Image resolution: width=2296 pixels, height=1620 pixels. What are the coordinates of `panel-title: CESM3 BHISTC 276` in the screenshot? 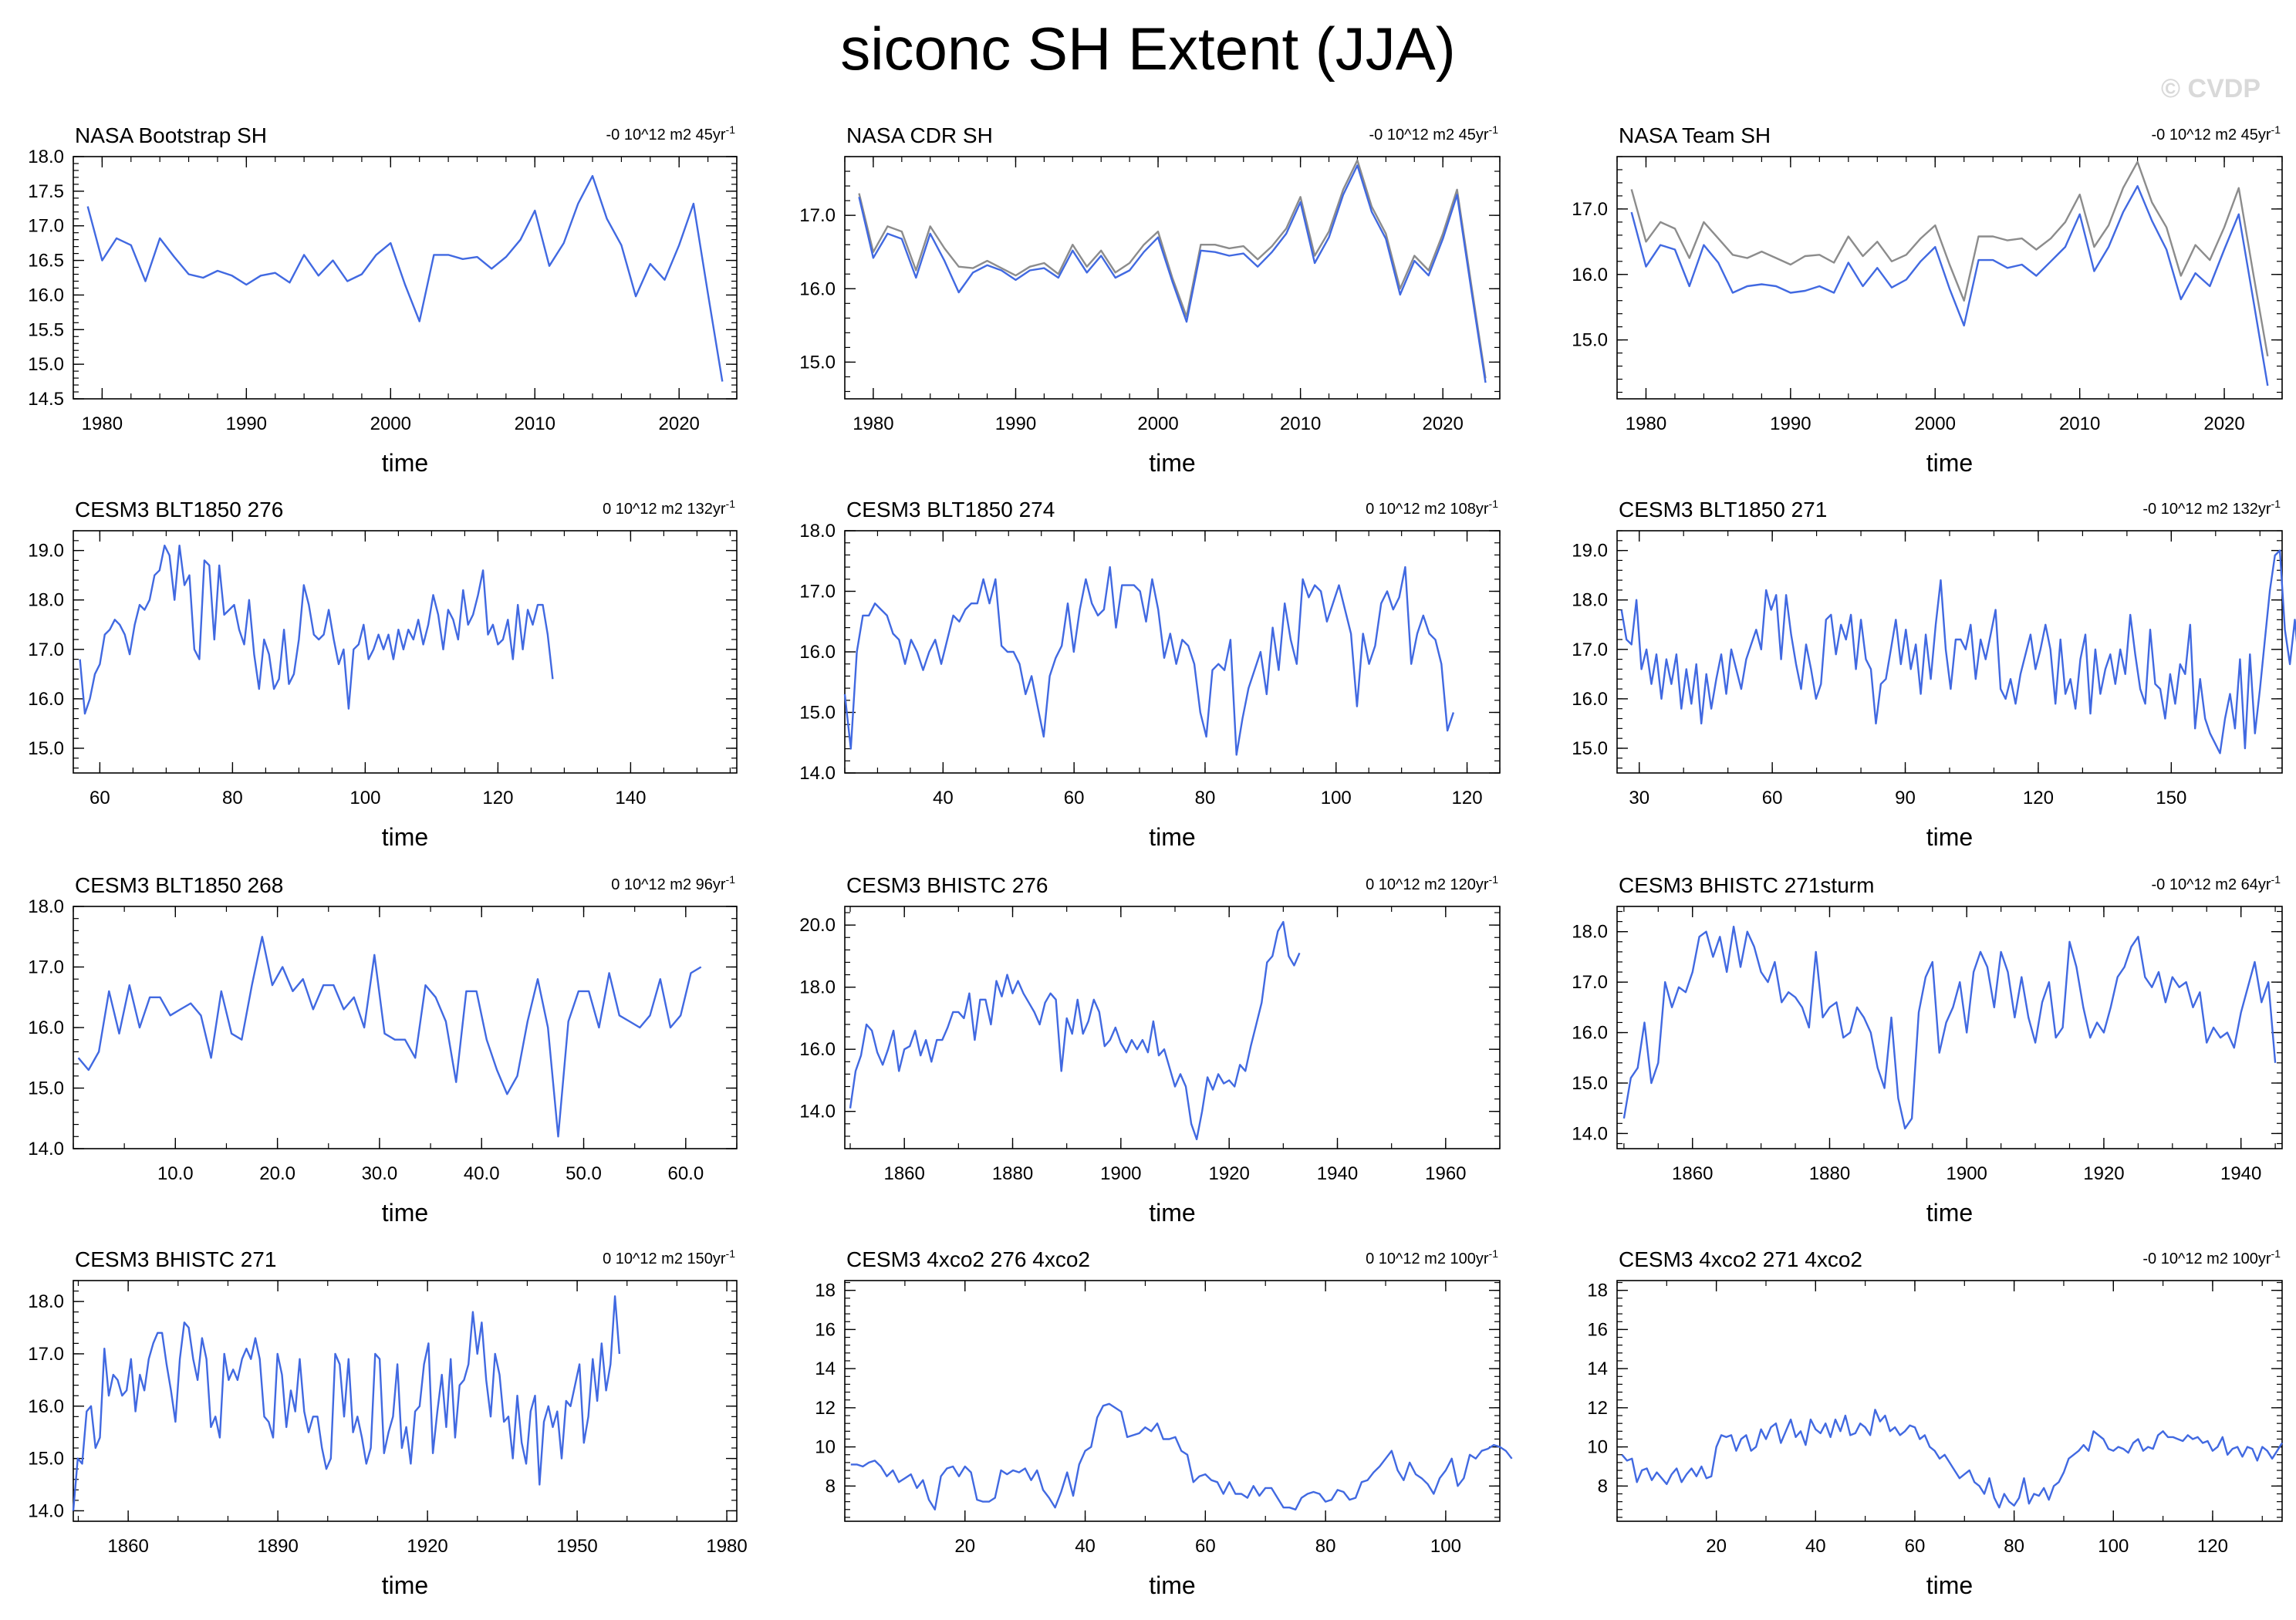 It's located at (947, 885).